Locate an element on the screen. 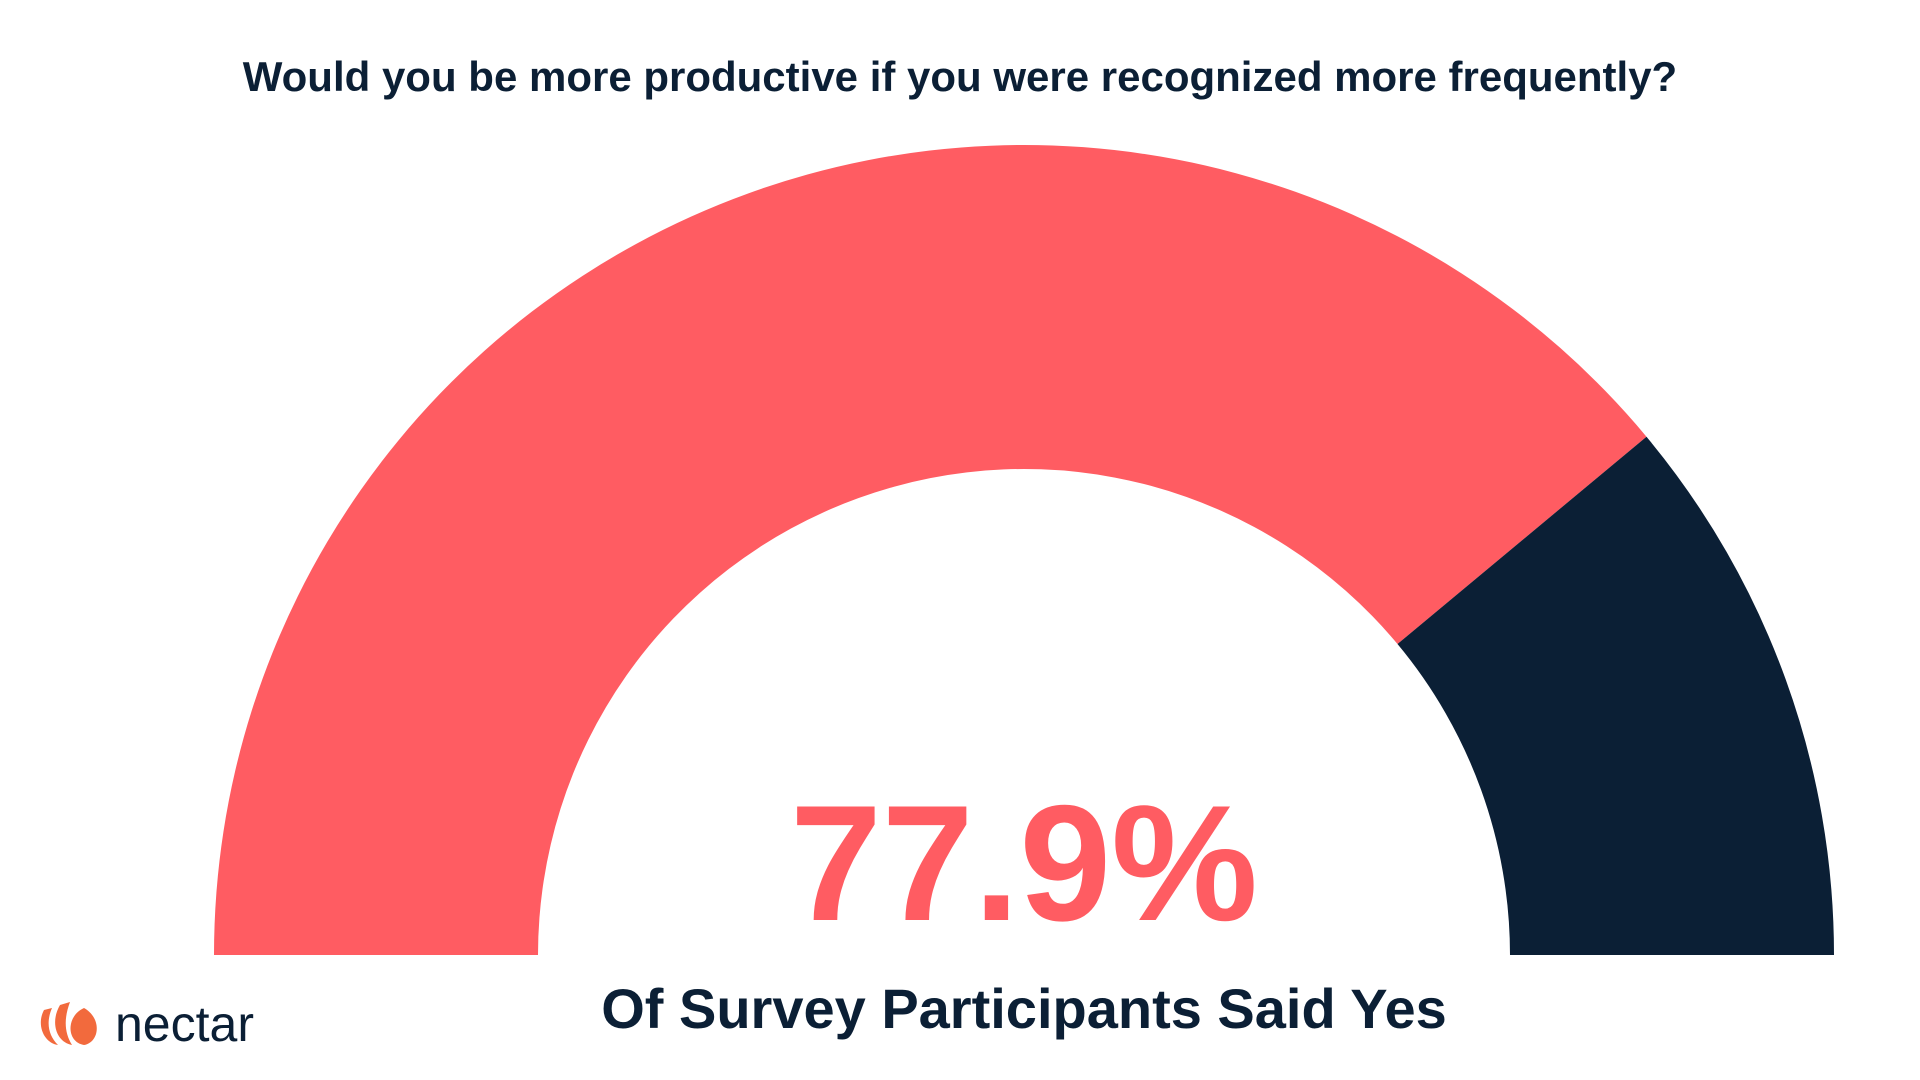 This screenshot has width=1920, height=1080. logo: nectar is located at coordinates (147, 1024).